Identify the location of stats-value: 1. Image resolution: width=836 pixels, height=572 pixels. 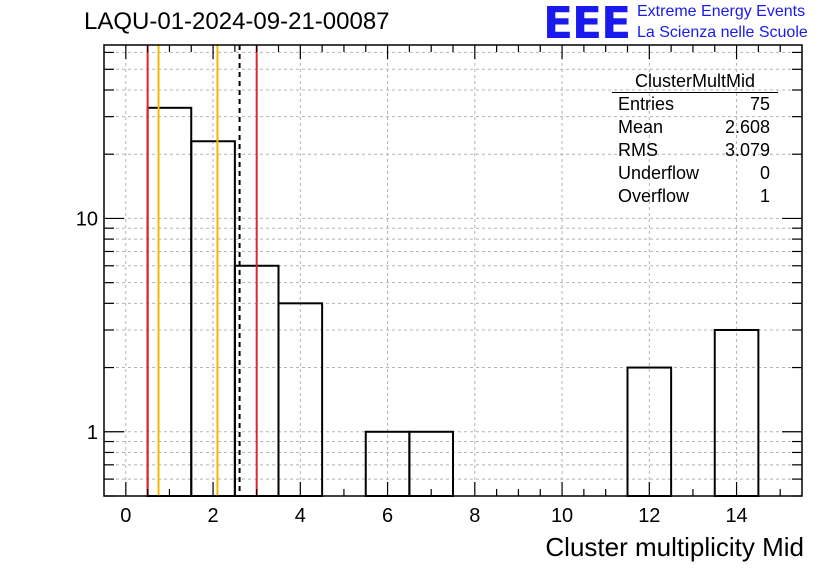
(764, 196).